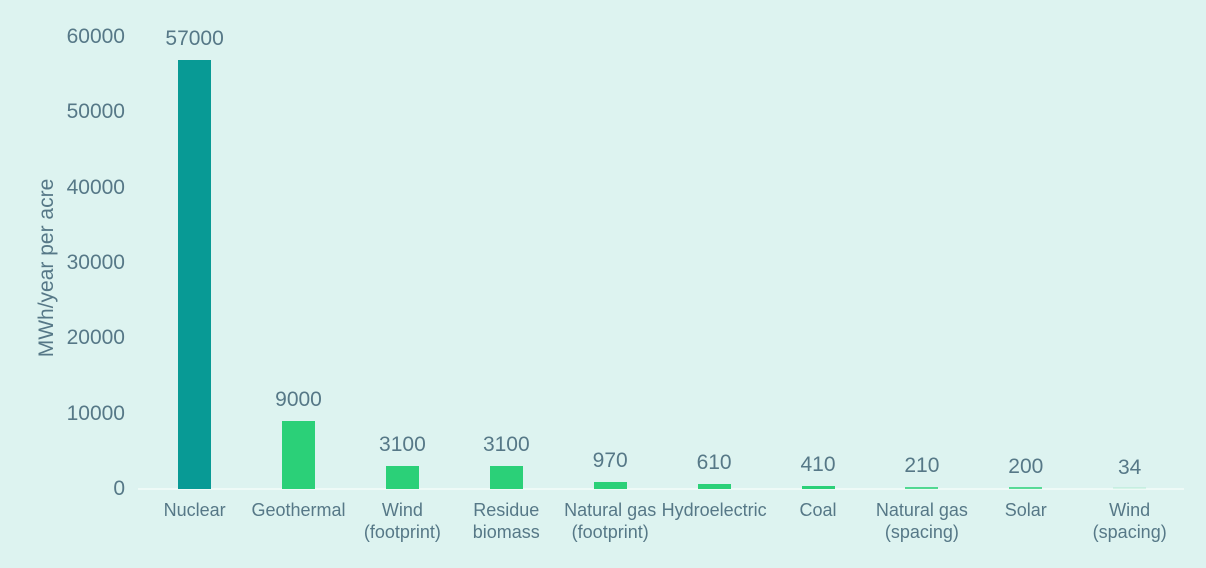  I want to click on value-label-natural-gas-footprint: 970, so click(610, 460).